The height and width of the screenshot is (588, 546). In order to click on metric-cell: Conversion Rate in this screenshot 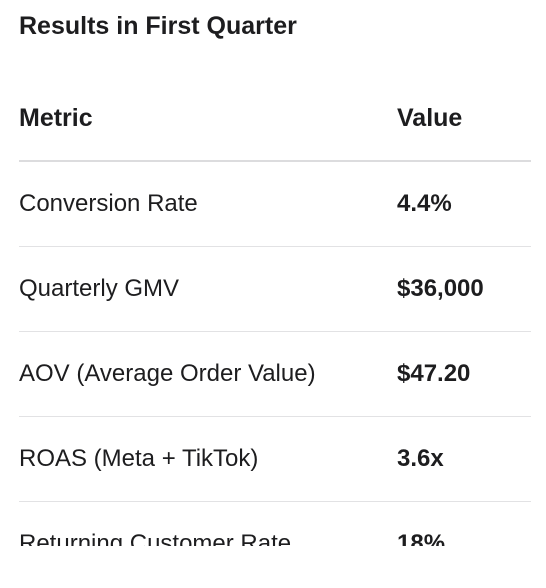, I will do `click(108, 203)`.